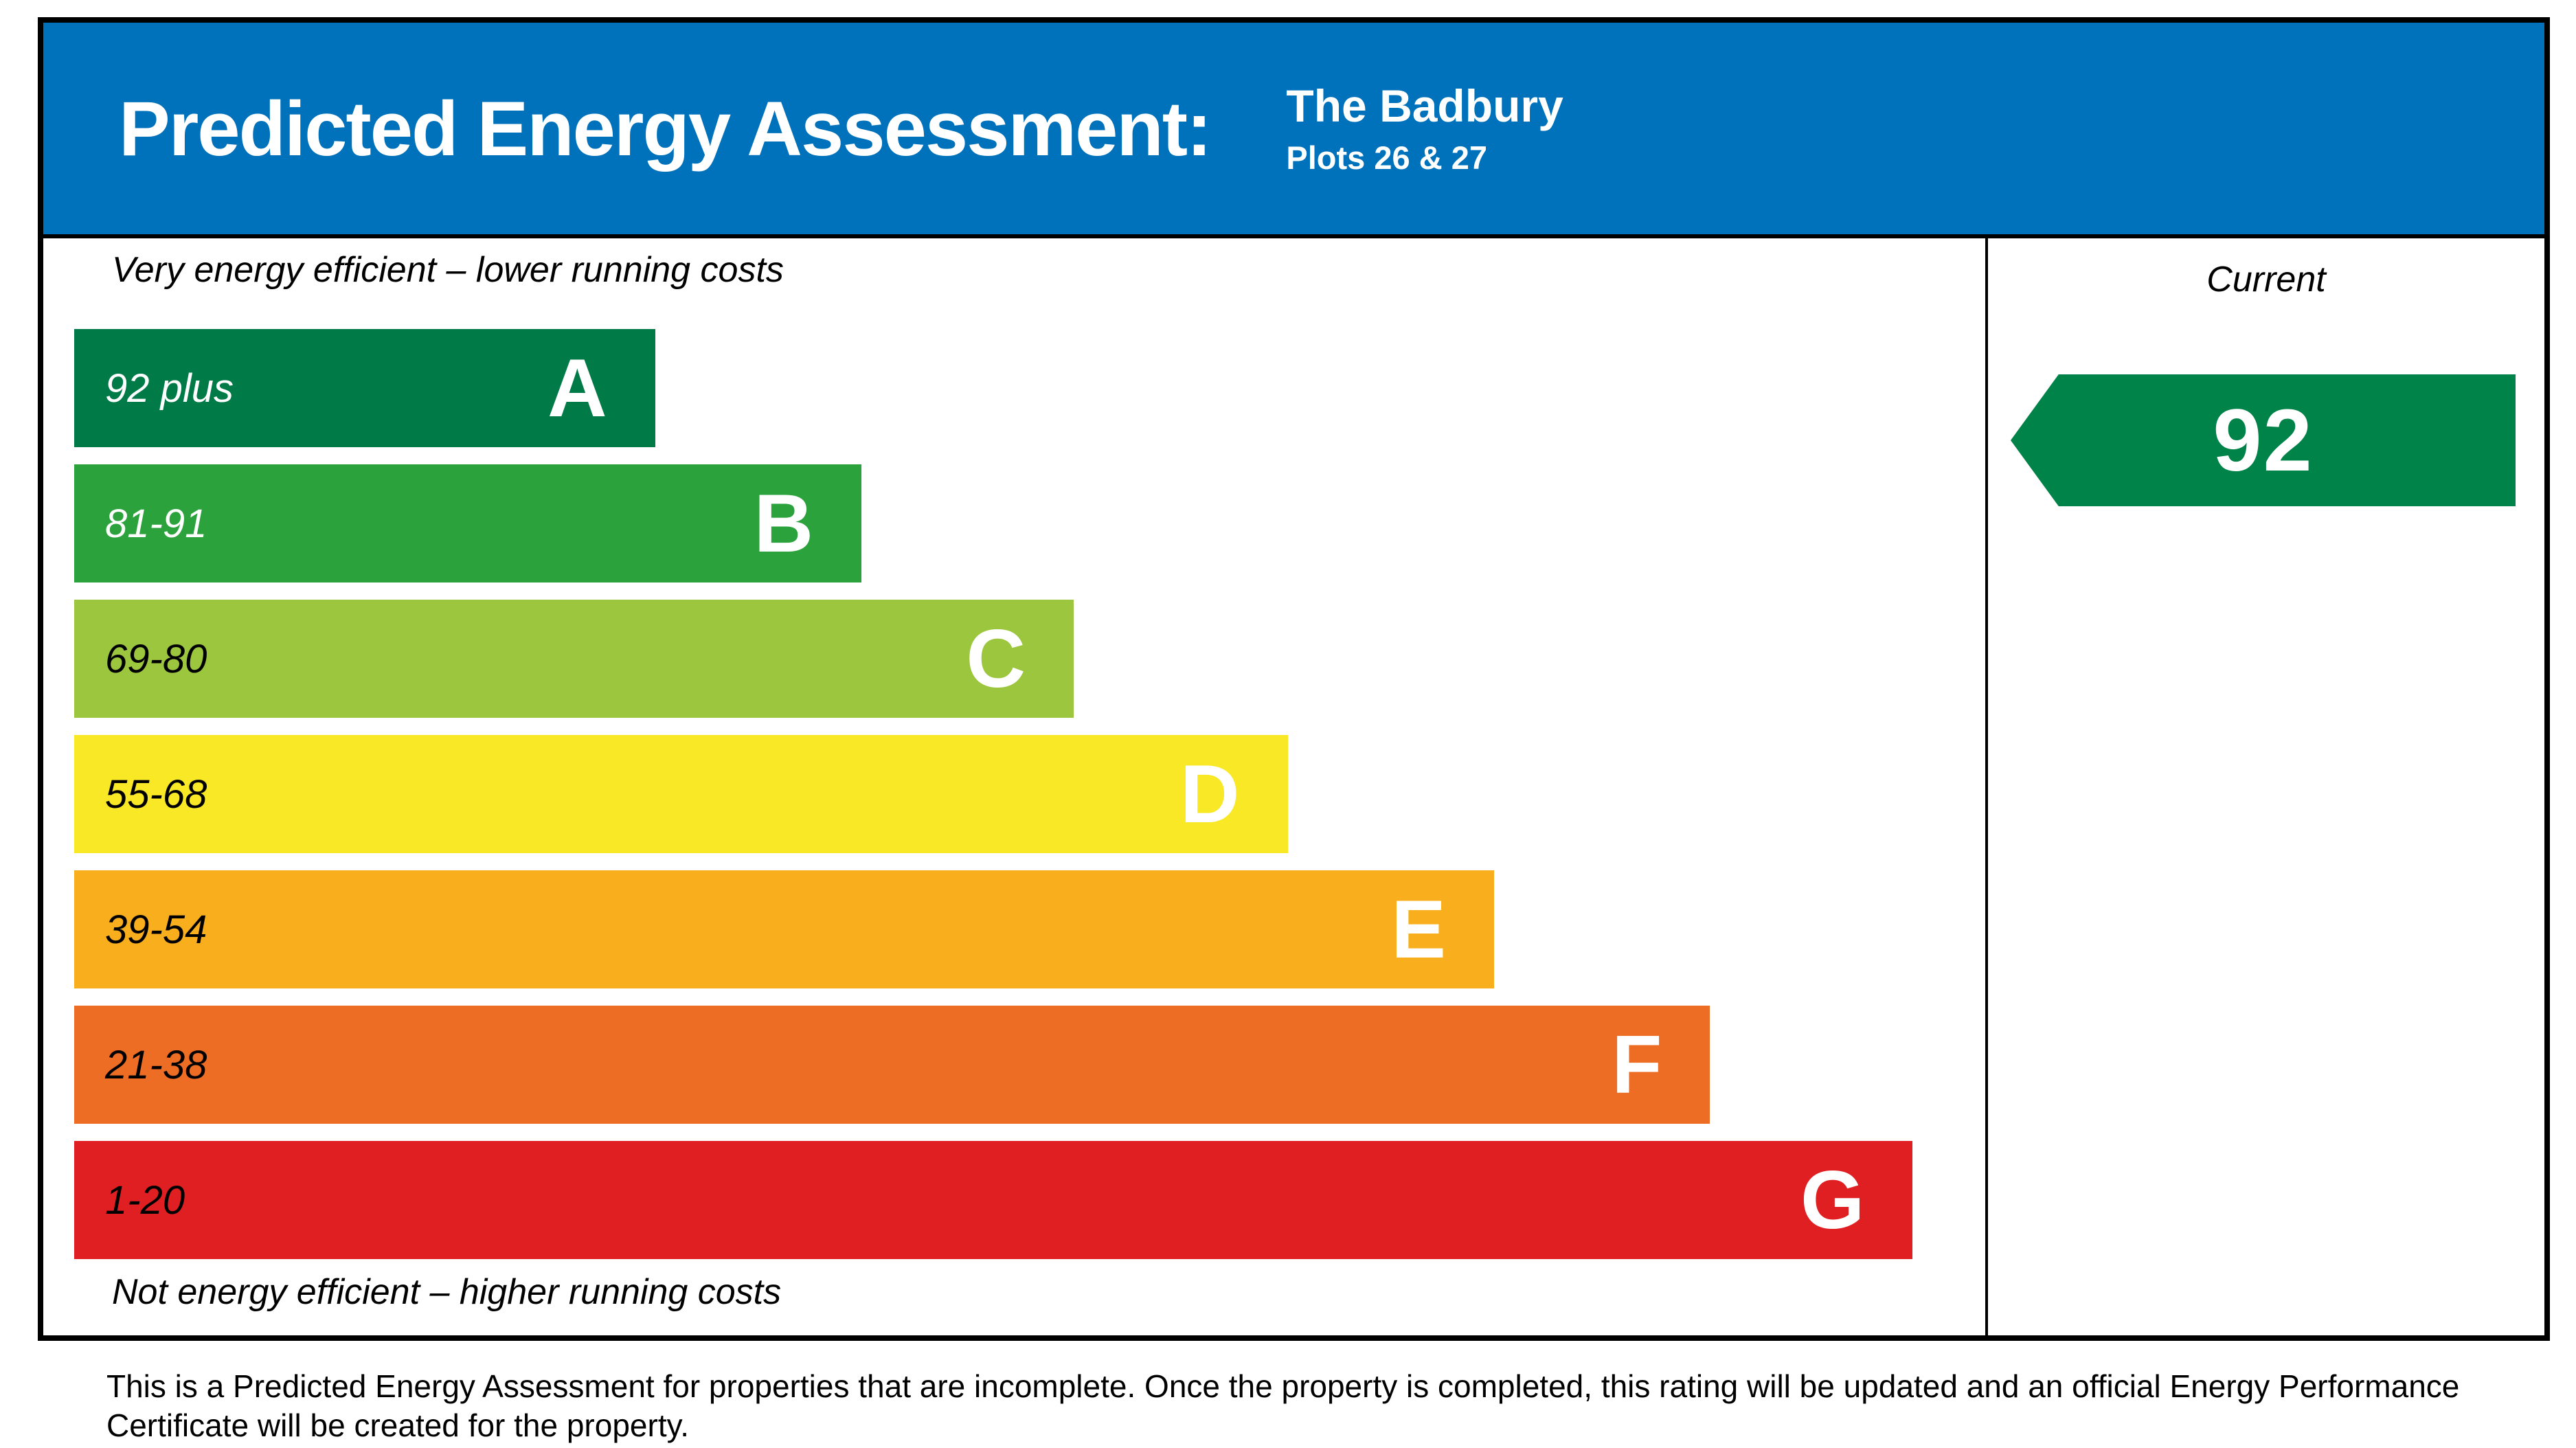 This screenshot has width=2576, height=1448. Describe the element at coordinates (156, 658) in the screenshot. I see `band-range-label: 69-80` at that location.